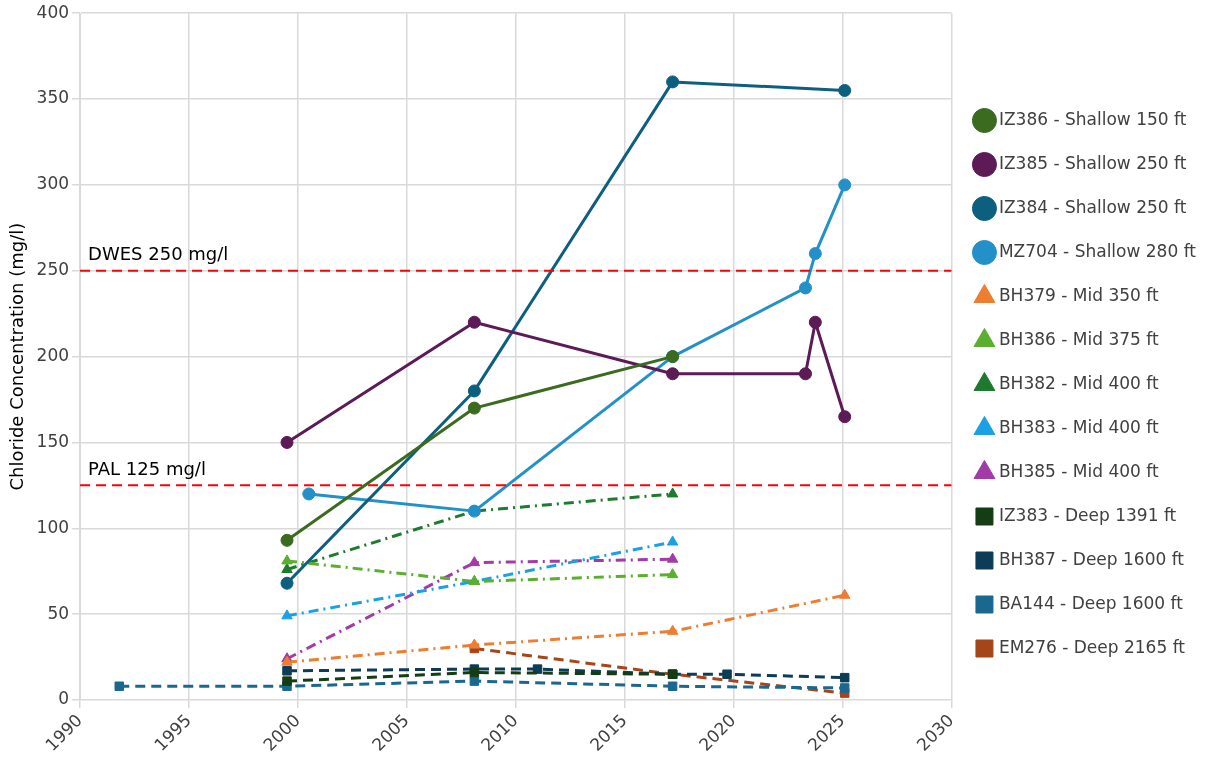 The image size is (1216, 759). Describe the element at coordinates (53, 11) in the screenshot. I see `y-tick-label: 400` at that location.